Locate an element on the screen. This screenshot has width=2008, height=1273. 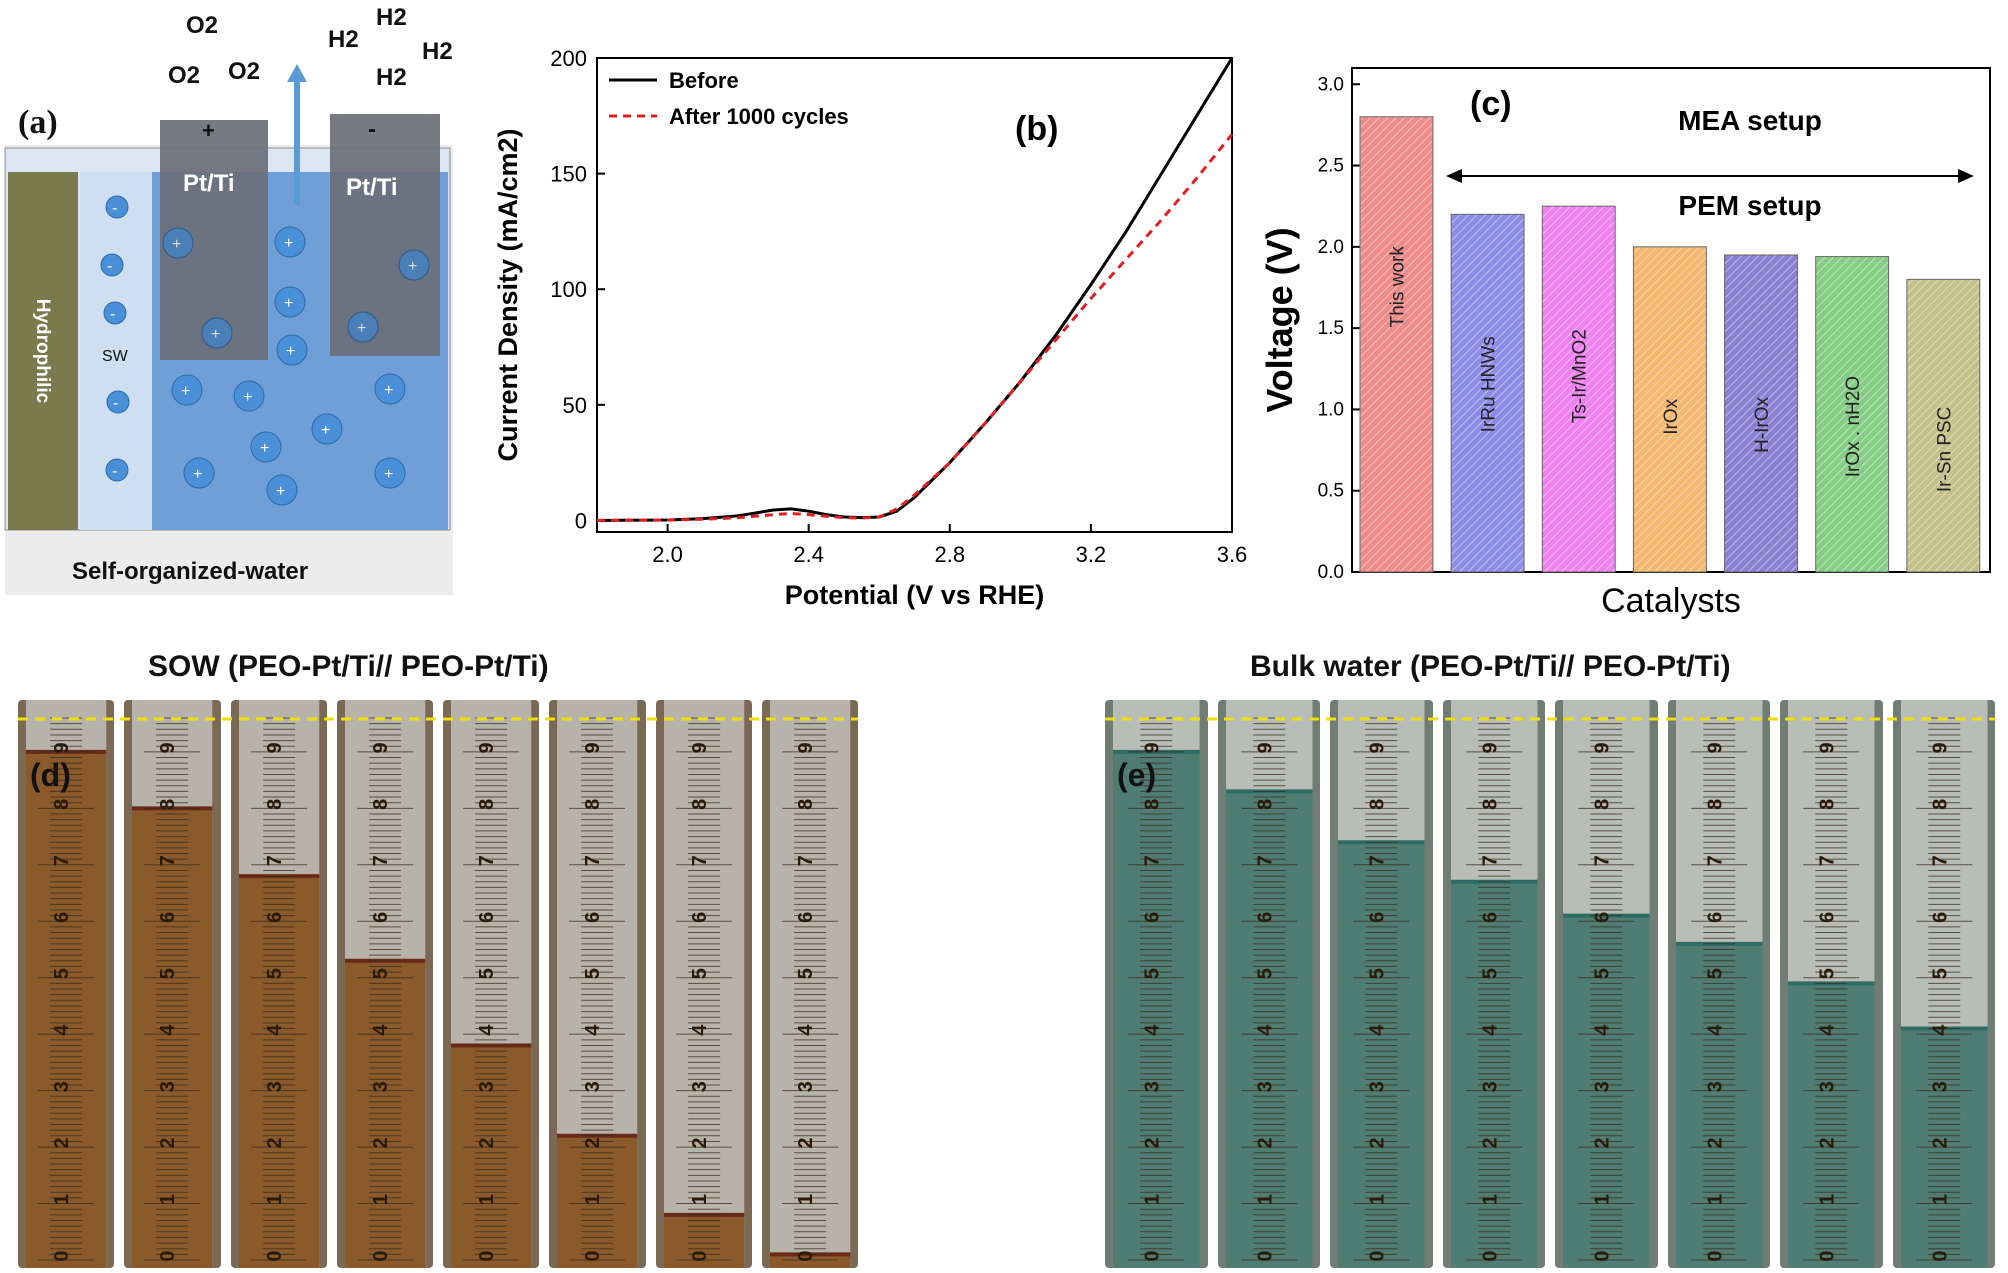
tube-svg-2: 9 8 7 6 5 4 3 2 1 0 is located at coordinates (1381, 984).